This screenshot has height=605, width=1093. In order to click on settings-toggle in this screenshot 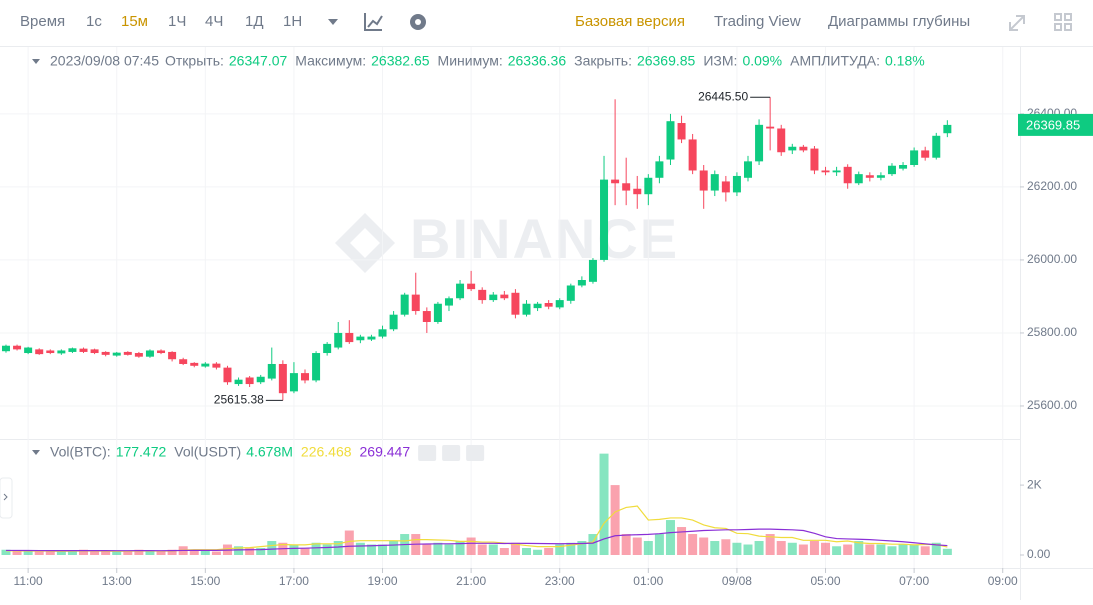, I will do `click(451, 453)`.